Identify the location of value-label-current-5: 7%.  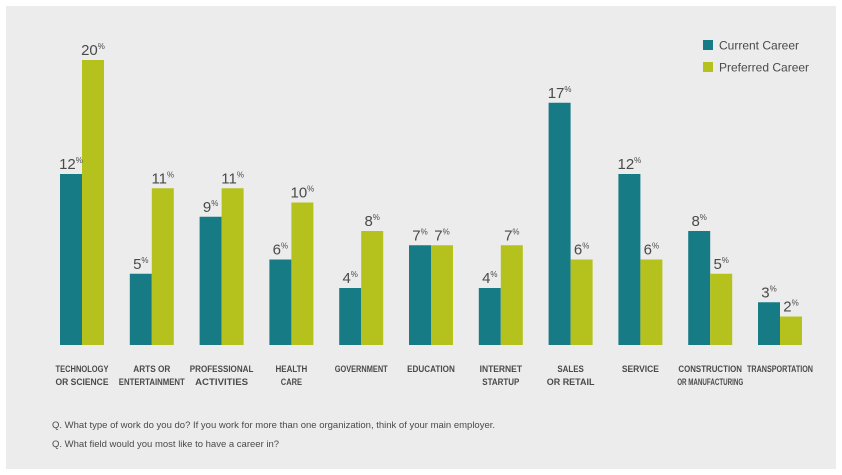
(419, 235).